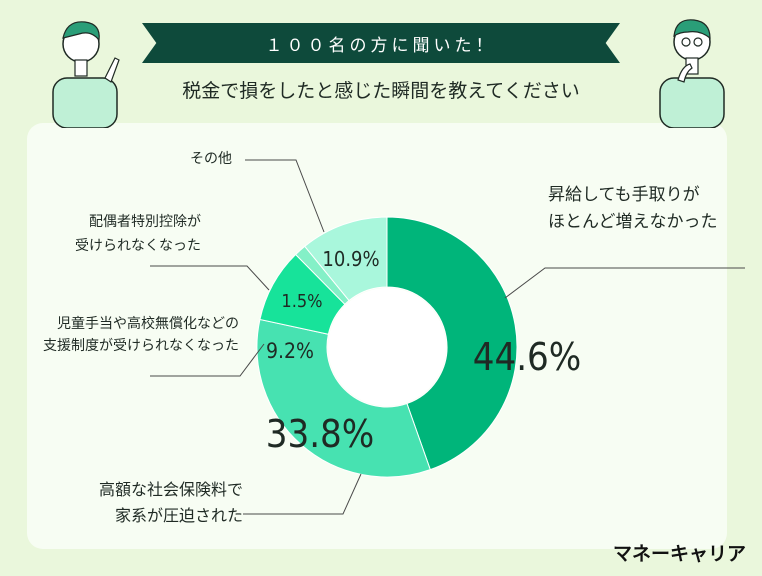  I want to click on category-label-4: 配偶者特別控除が受けられなくなった, so click(138, 234).